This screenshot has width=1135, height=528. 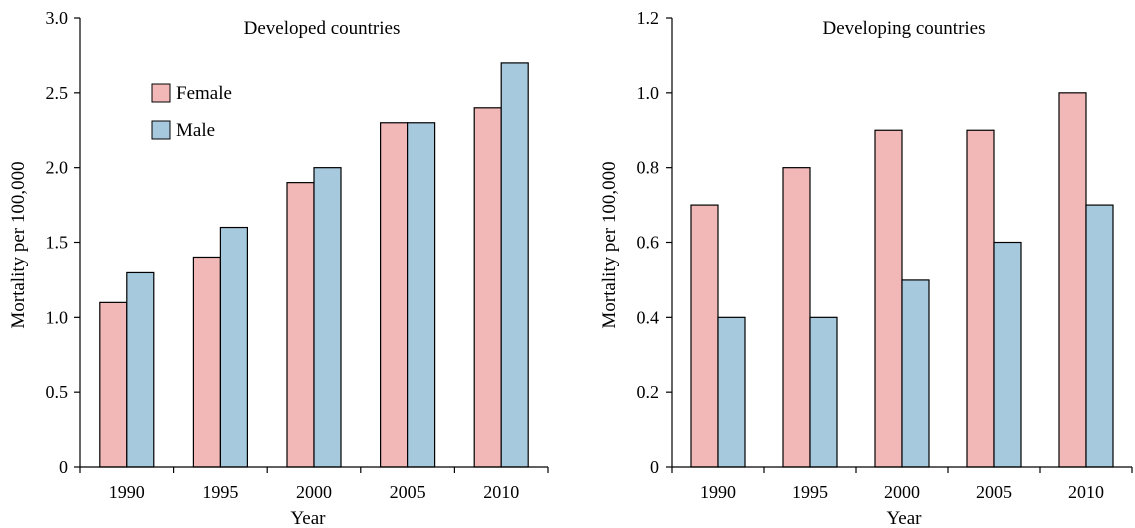 I want to click on y-tick-label-right: 0.8, so click(x=648, y=168).